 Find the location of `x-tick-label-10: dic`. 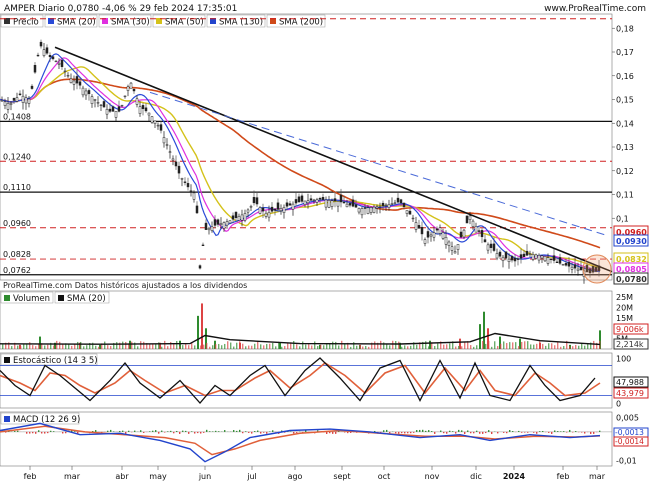

x-tick-label-10: dic is located at coordinates (476, 476).